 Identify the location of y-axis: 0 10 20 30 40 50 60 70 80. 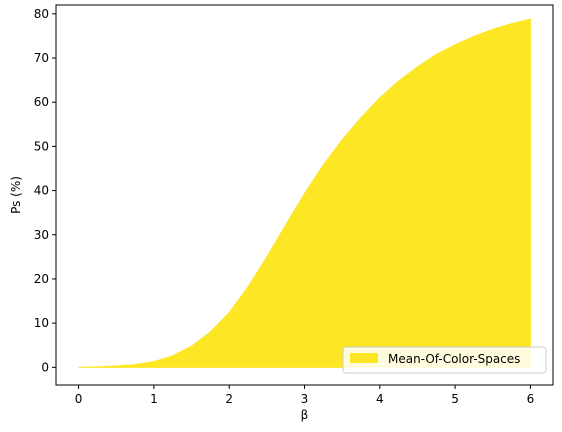
(45, 190).